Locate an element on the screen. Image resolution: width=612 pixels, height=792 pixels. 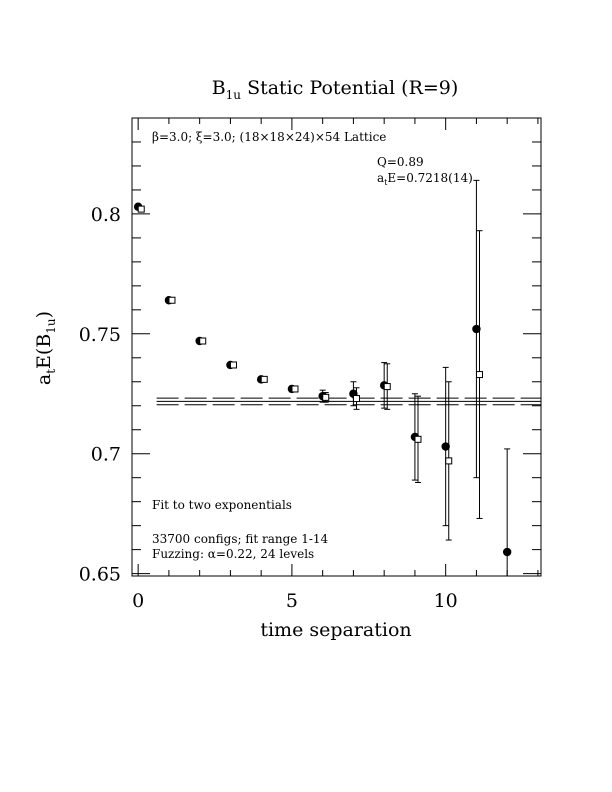
x-tick-label: 10 is located at coordinates (446, 601).